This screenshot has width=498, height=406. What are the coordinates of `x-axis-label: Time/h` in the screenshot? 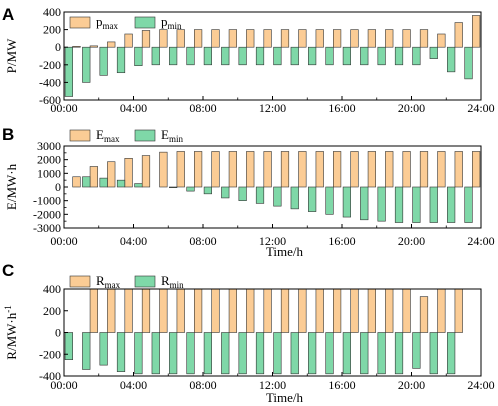 It's located at (285, 251).